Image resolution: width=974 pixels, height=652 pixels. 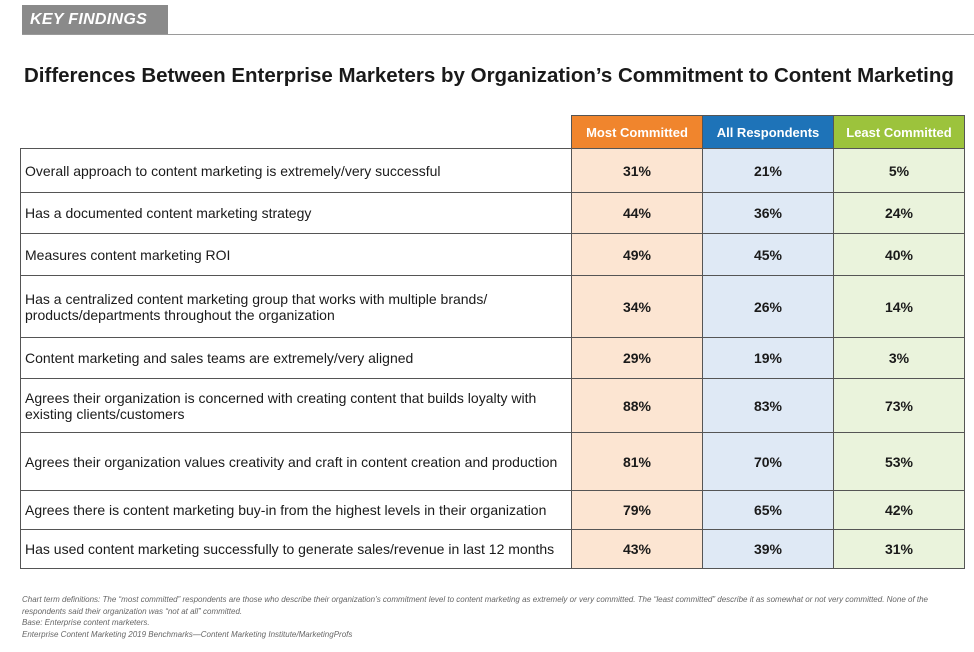 I want to click on section-header: KEY FINDINGS, so click(x=498, y=20).